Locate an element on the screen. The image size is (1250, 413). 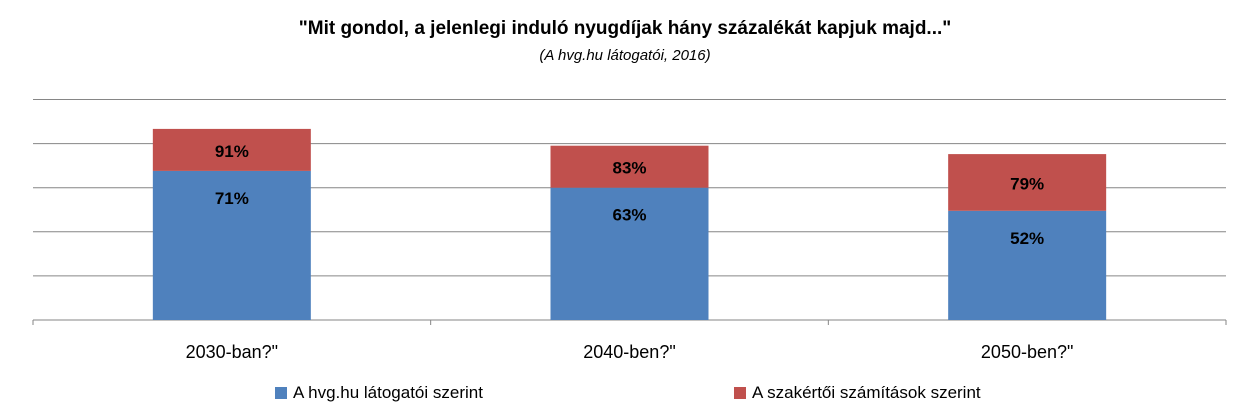
data-label-visitors: 71% is located at coordinates (232, 198).